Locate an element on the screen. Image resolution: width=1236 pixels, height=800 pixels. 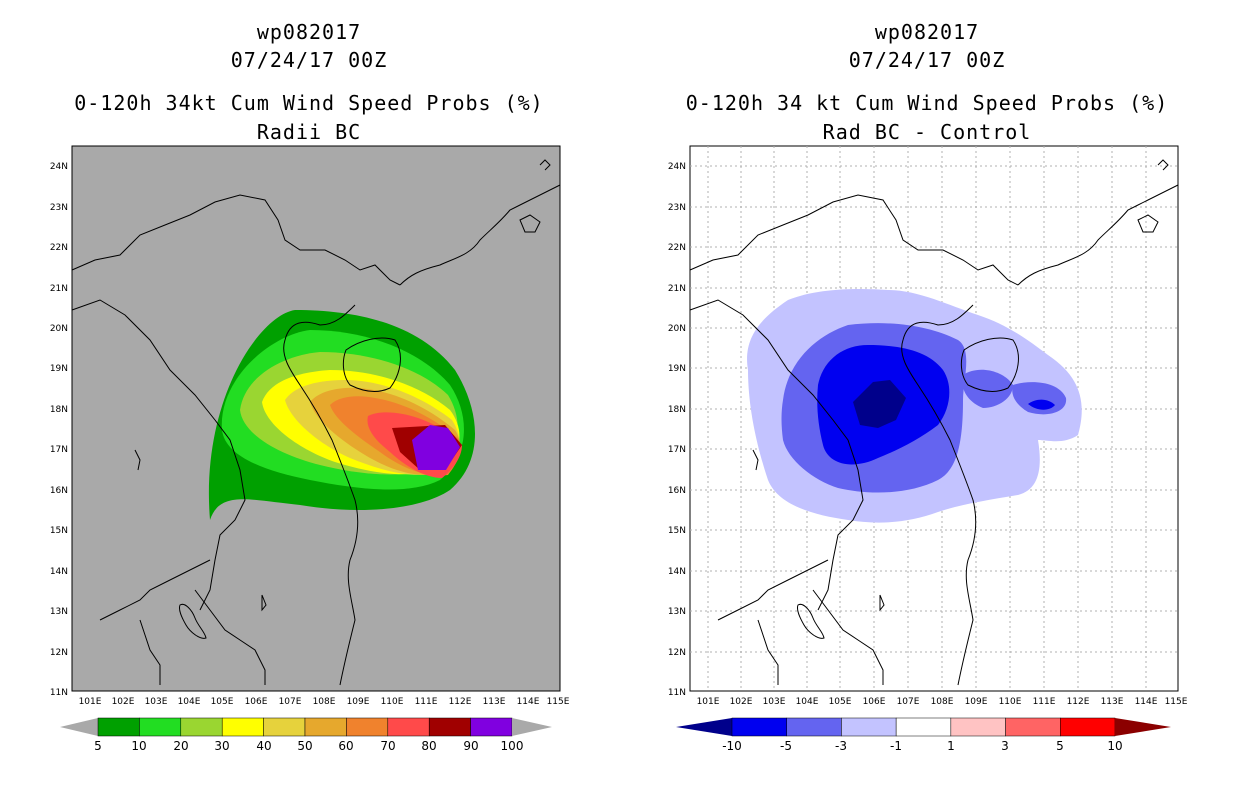
left-date-time: 07/24/17 00Z is located at coordinates (309, 60).